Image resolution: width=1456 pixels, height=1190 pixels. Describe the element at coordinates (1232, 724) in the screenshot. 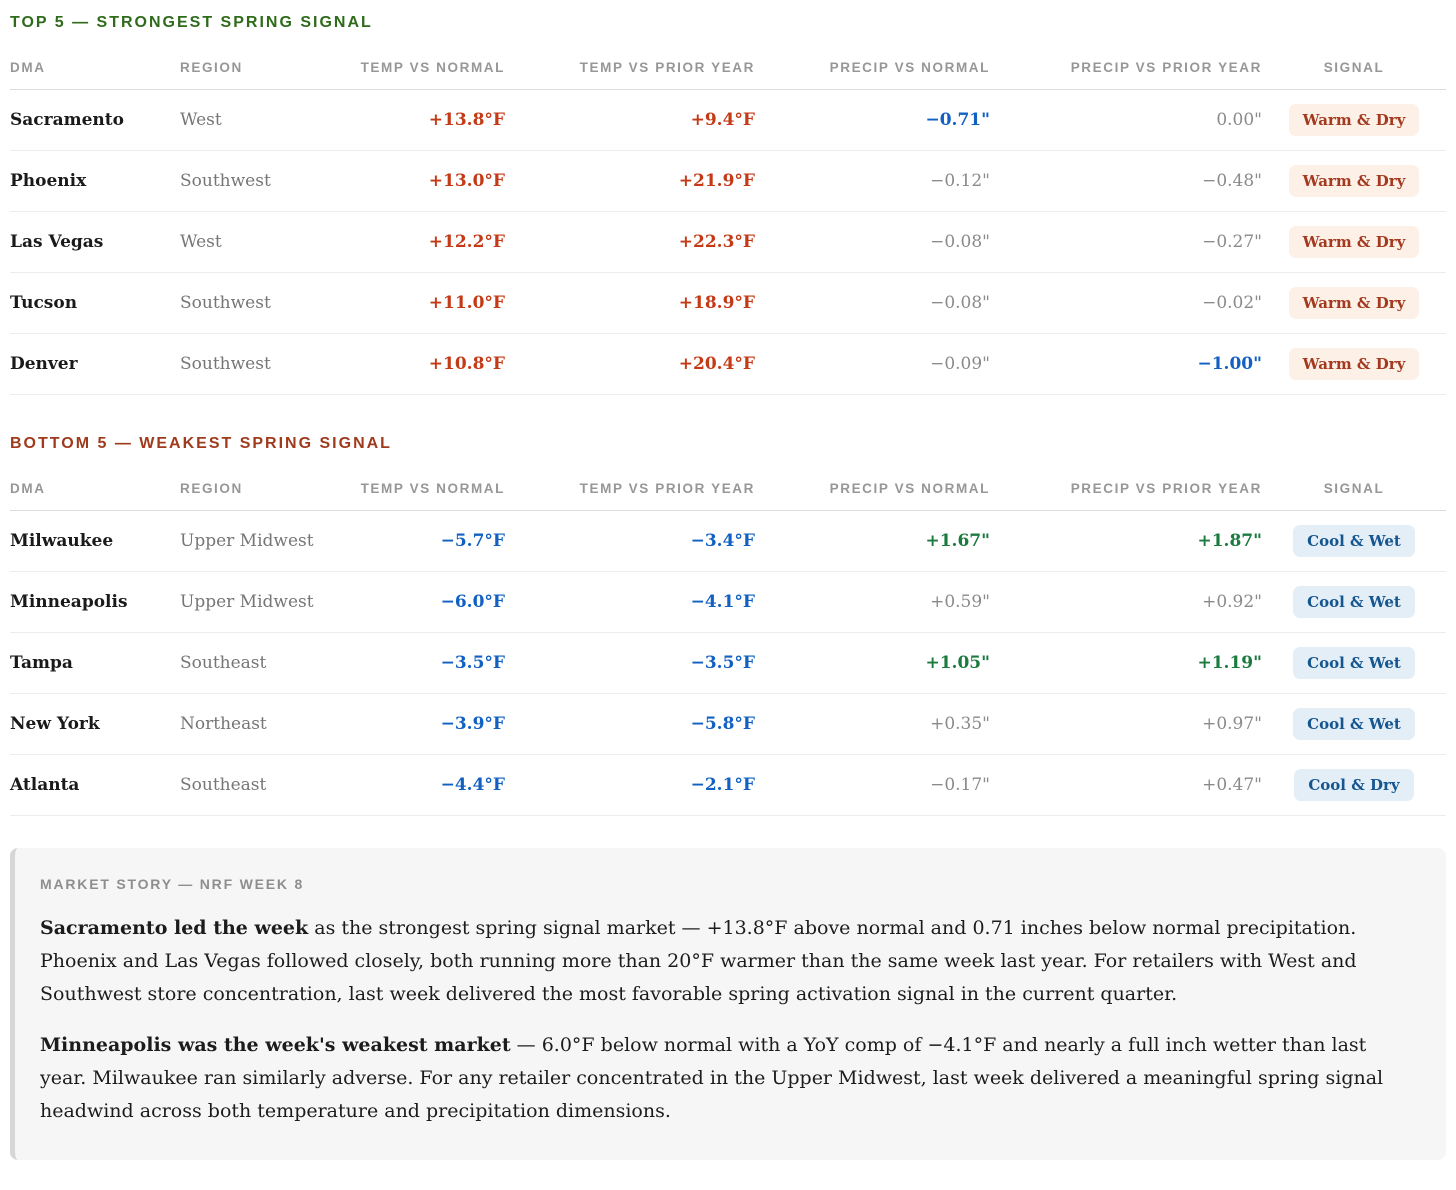

I see `precip-vs-prior-year-value: +0.97"` at that location.